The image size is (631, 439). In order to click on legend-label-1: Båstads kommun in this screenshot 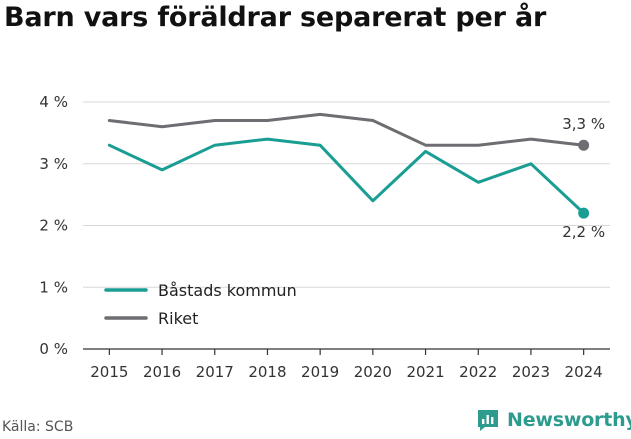, I will do `click(227, 290)`.